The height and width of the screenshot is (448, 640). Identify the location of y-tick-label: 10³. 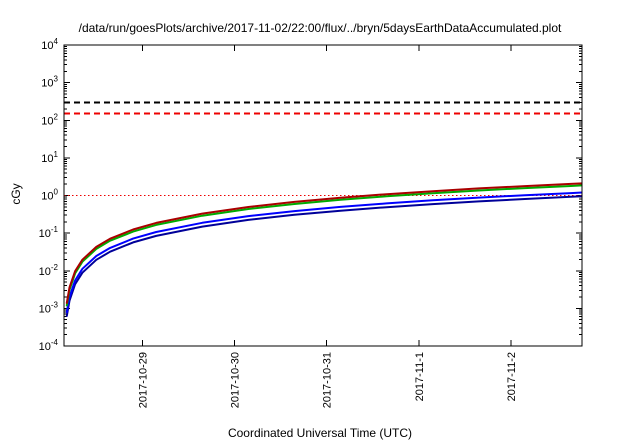
(49, 82).